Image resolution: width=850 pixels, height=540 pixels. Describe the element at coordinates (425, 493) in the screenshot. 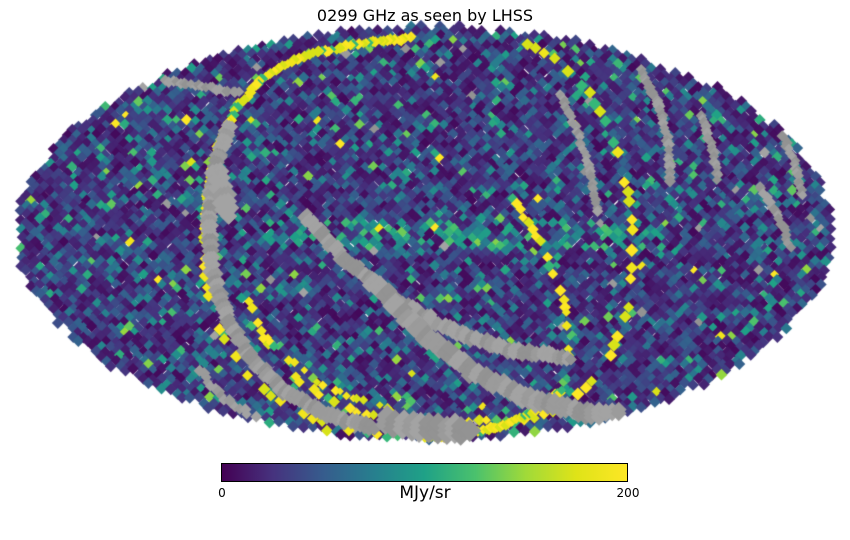

I see `colorbar-label: MJy/sr` at that location.